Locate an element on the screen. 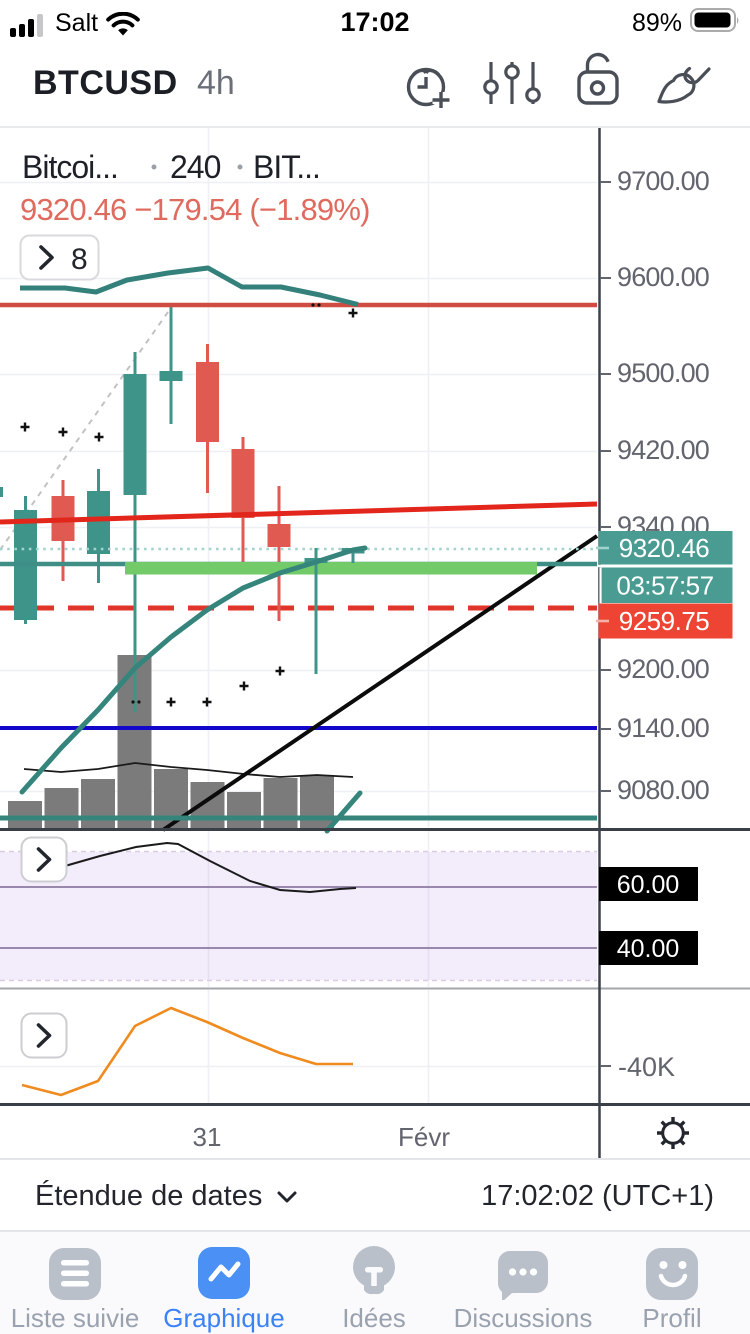 The image size is (750, 1334). svg-text: 8 is located at coordinates (79, 259).